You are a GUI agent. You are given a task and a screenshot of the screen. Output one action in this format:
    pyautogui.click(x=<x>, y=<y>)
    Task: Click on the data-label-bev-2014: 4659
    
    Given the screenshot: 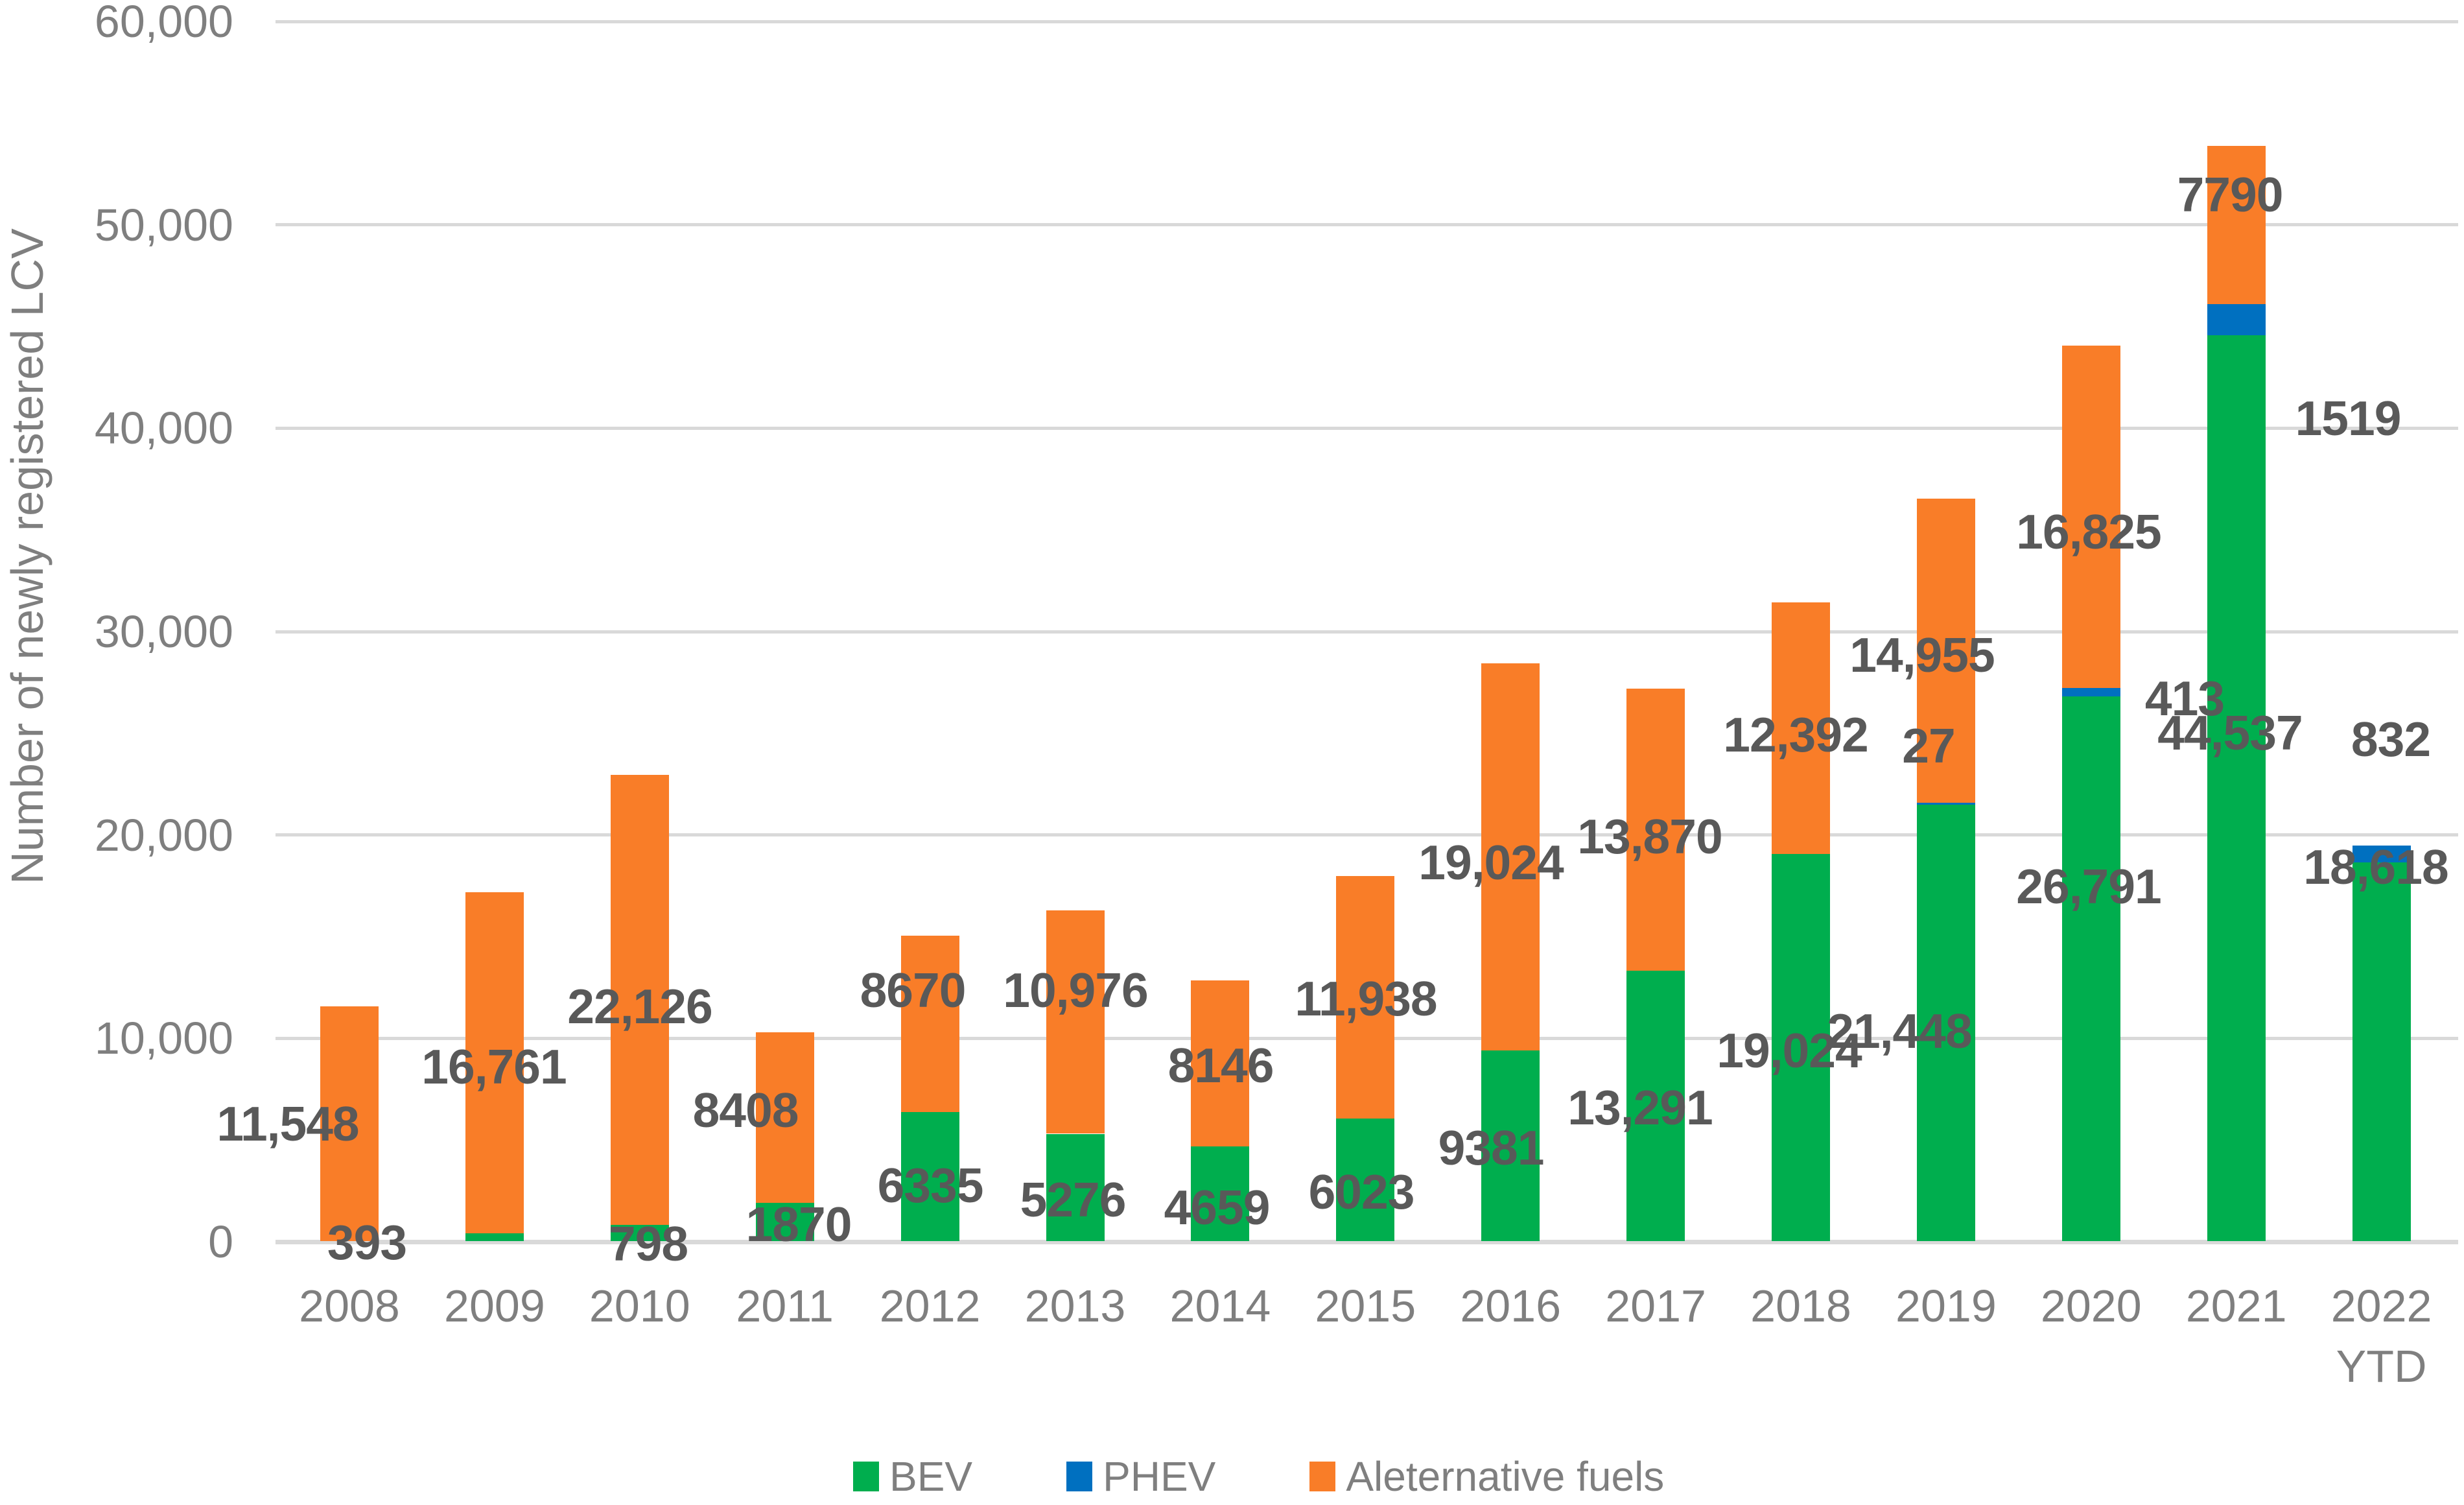 What is the action you would take?
    pyautogui.click(x=1218, y=1208)
    